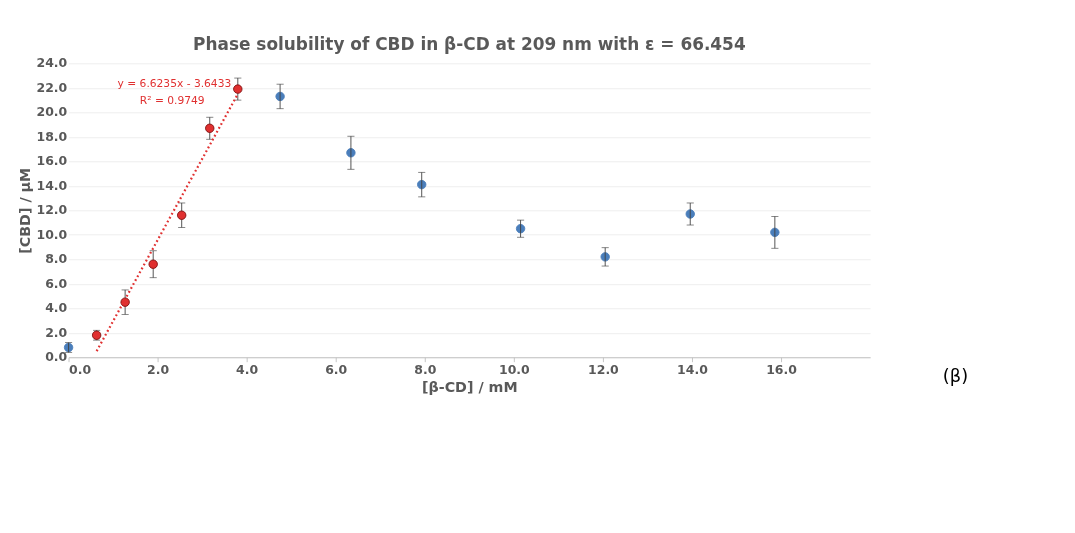  I want to click on y-tick-label: 8.0, so click(56, 259).